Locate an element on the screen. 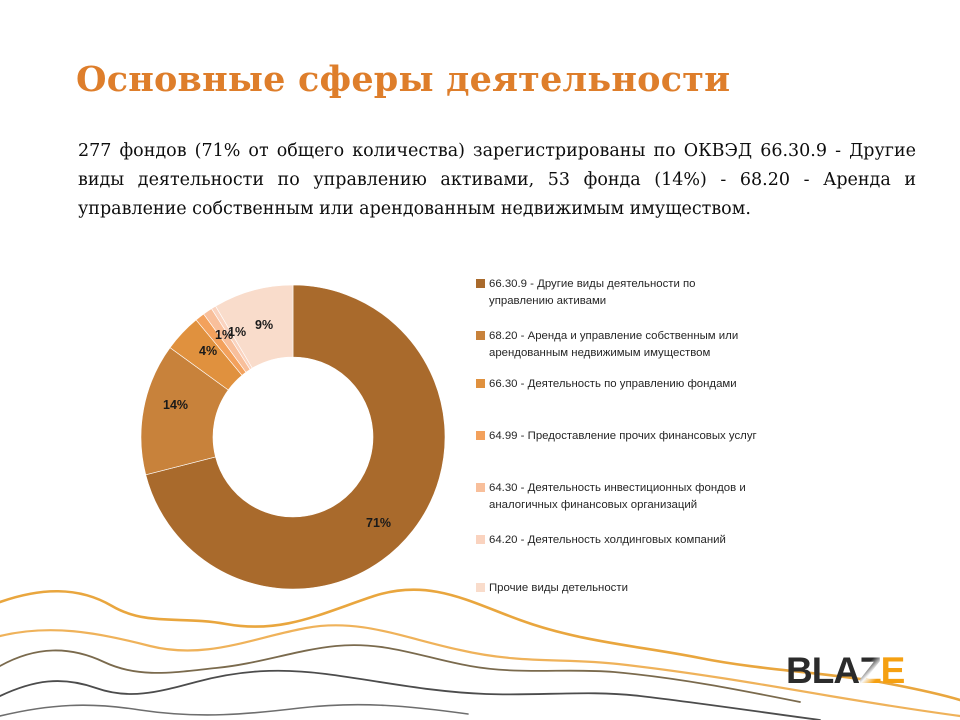 This screenshot has width=960, height=720. legend-label-line: аналогичных финансовых организаций is located at coordinates (593, 504).